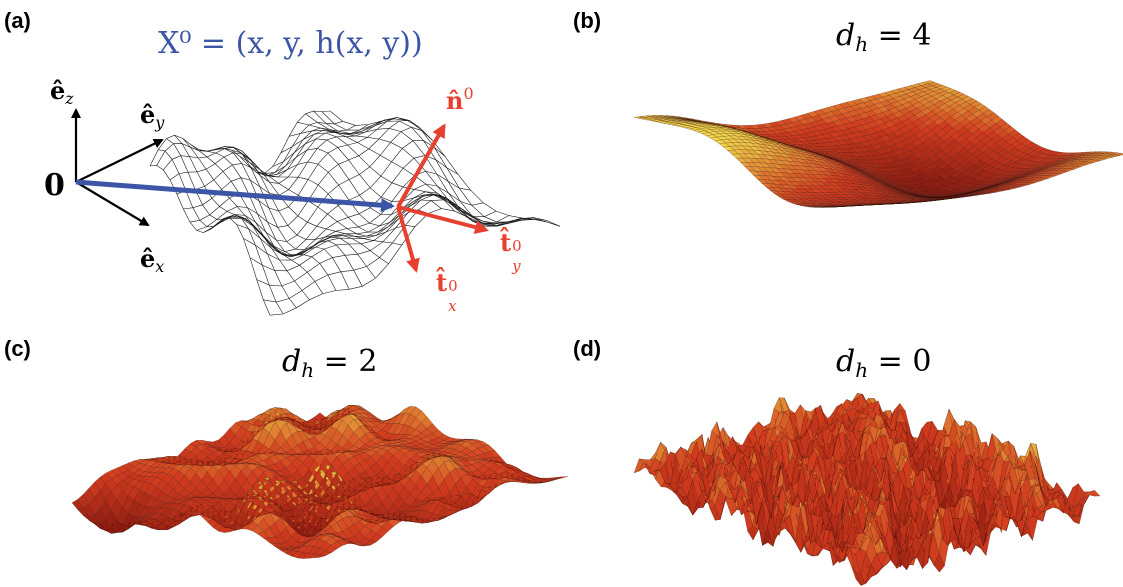 The image size is (1123, 587). What do you see at coordinates (862, 44) in the screenshot?
I see `panel-b-title-sub: h` at bounding box center [862, 44].